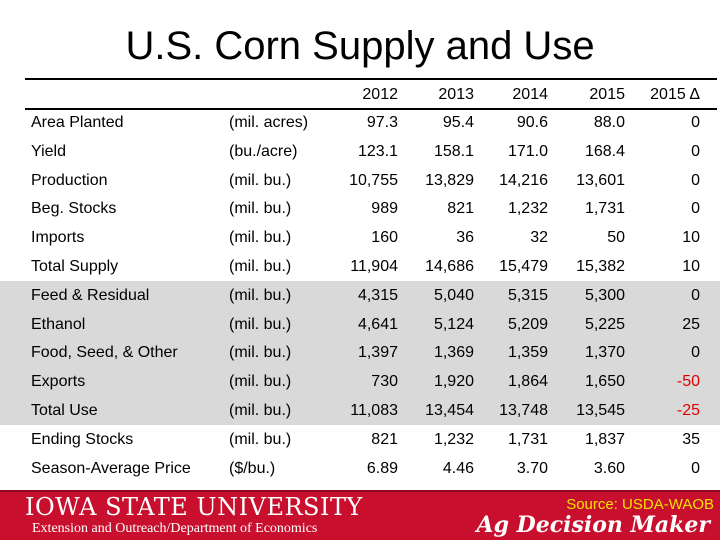 The width and height of the screenshot is (720, 540). I want to click on brand-logo: Ag Decision Maker, so click(593, 525).